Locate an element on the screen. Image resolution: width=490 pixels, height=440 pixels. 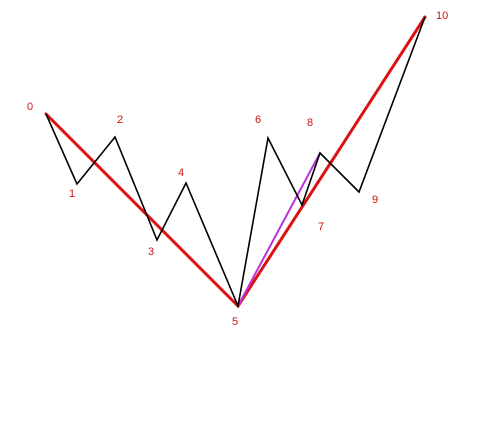
point-label-7: 7 is located at coordinates (321, 227).